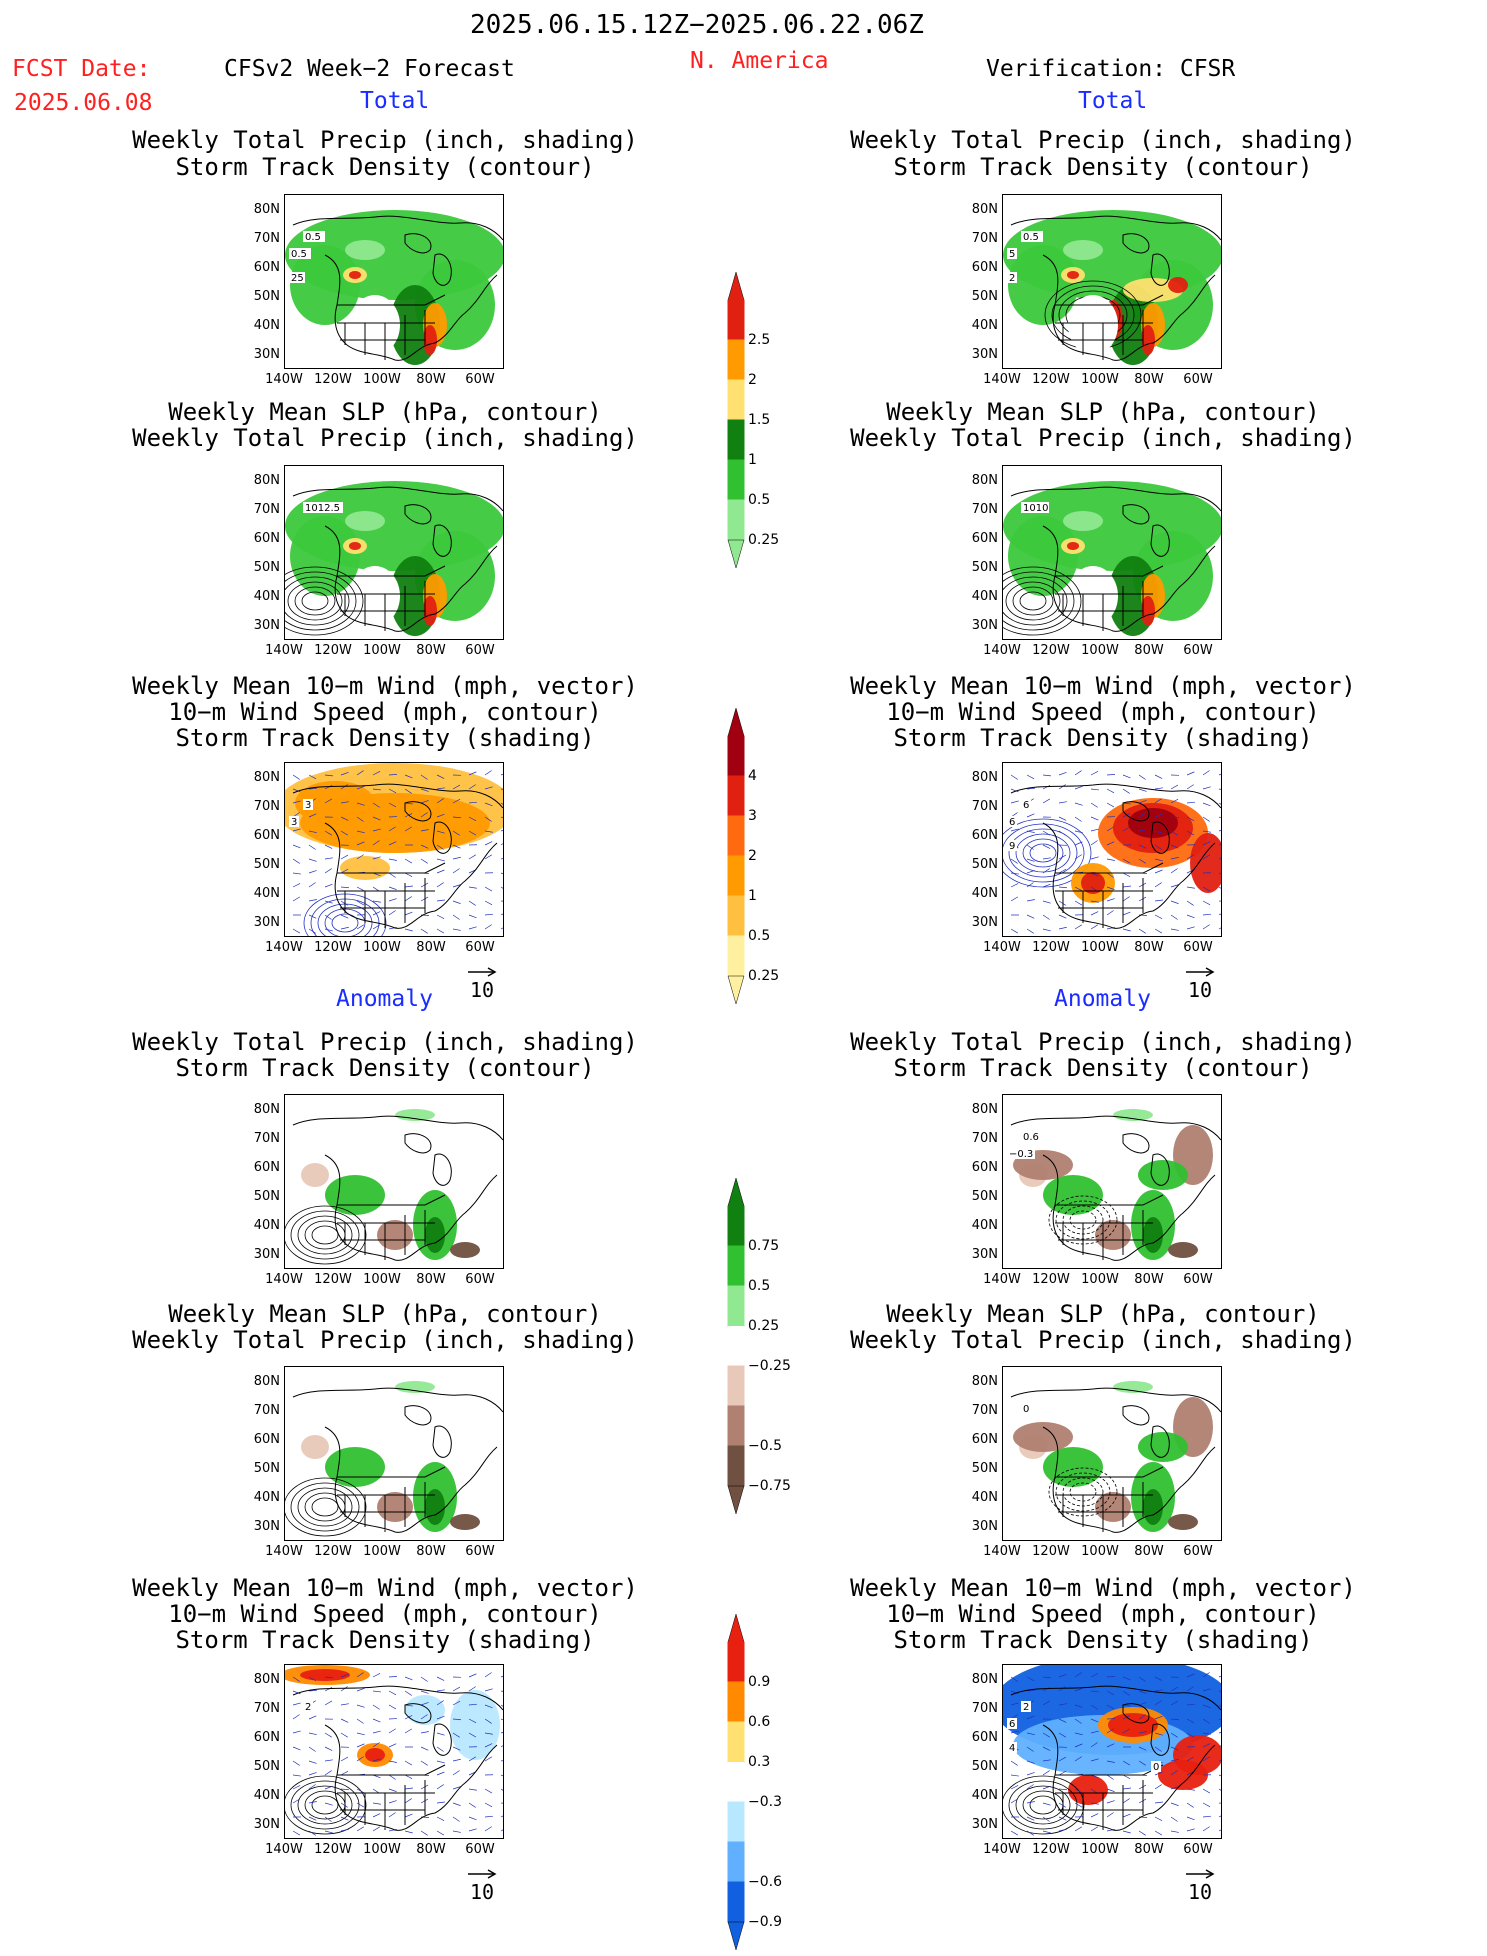  What do you see at coordinates (385, 1640) in the screenshot?
I see `panel-title-6c: Storm Track Density (shading)` at bounding box center [385, 1640].